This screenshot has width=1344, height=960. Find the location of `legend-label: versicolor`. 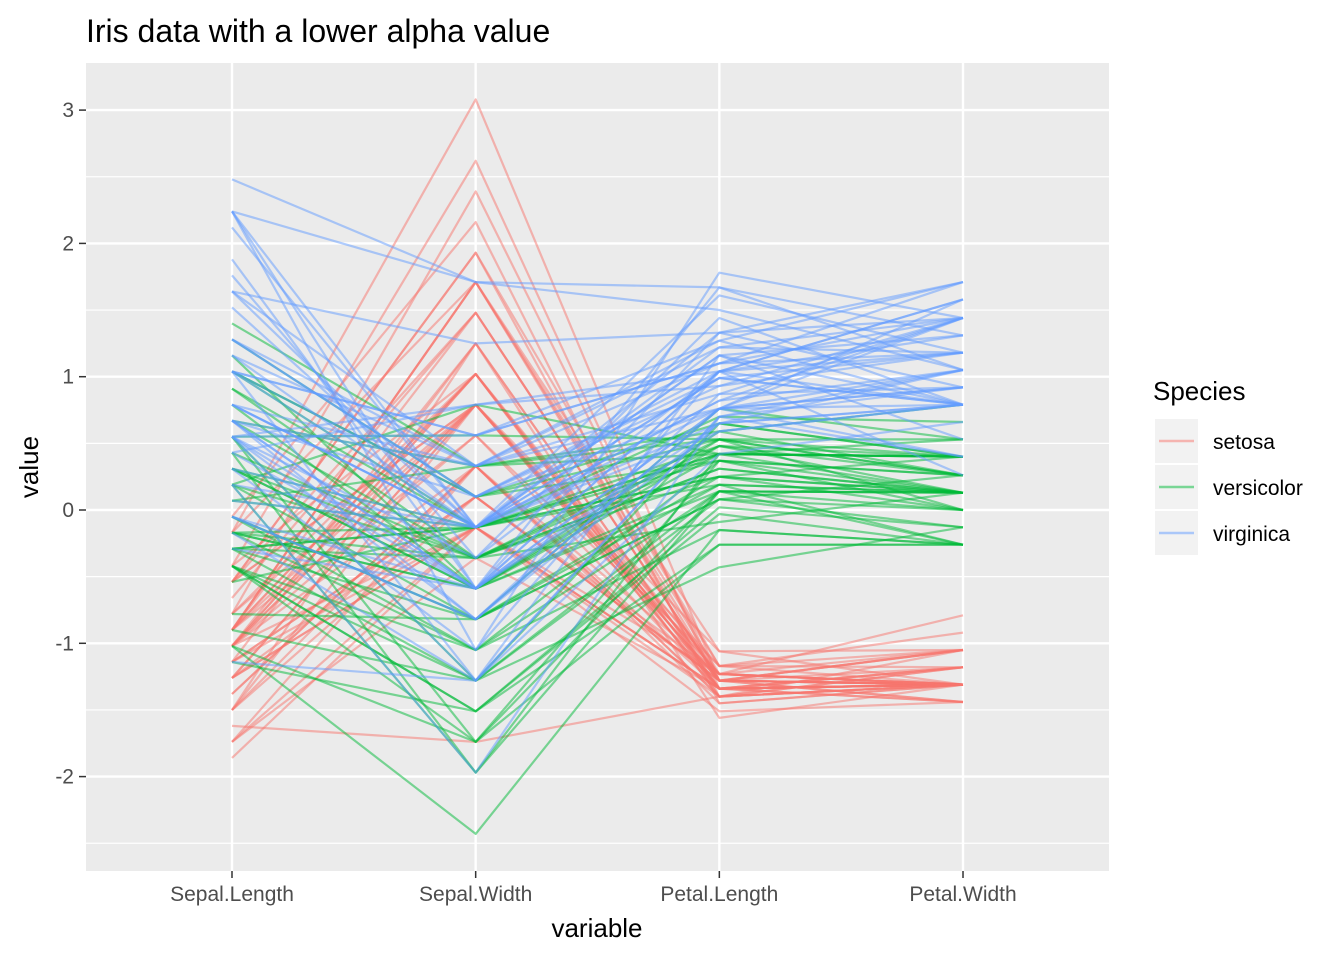

legend-label: versicolor is located at coordinates (1258, 488).